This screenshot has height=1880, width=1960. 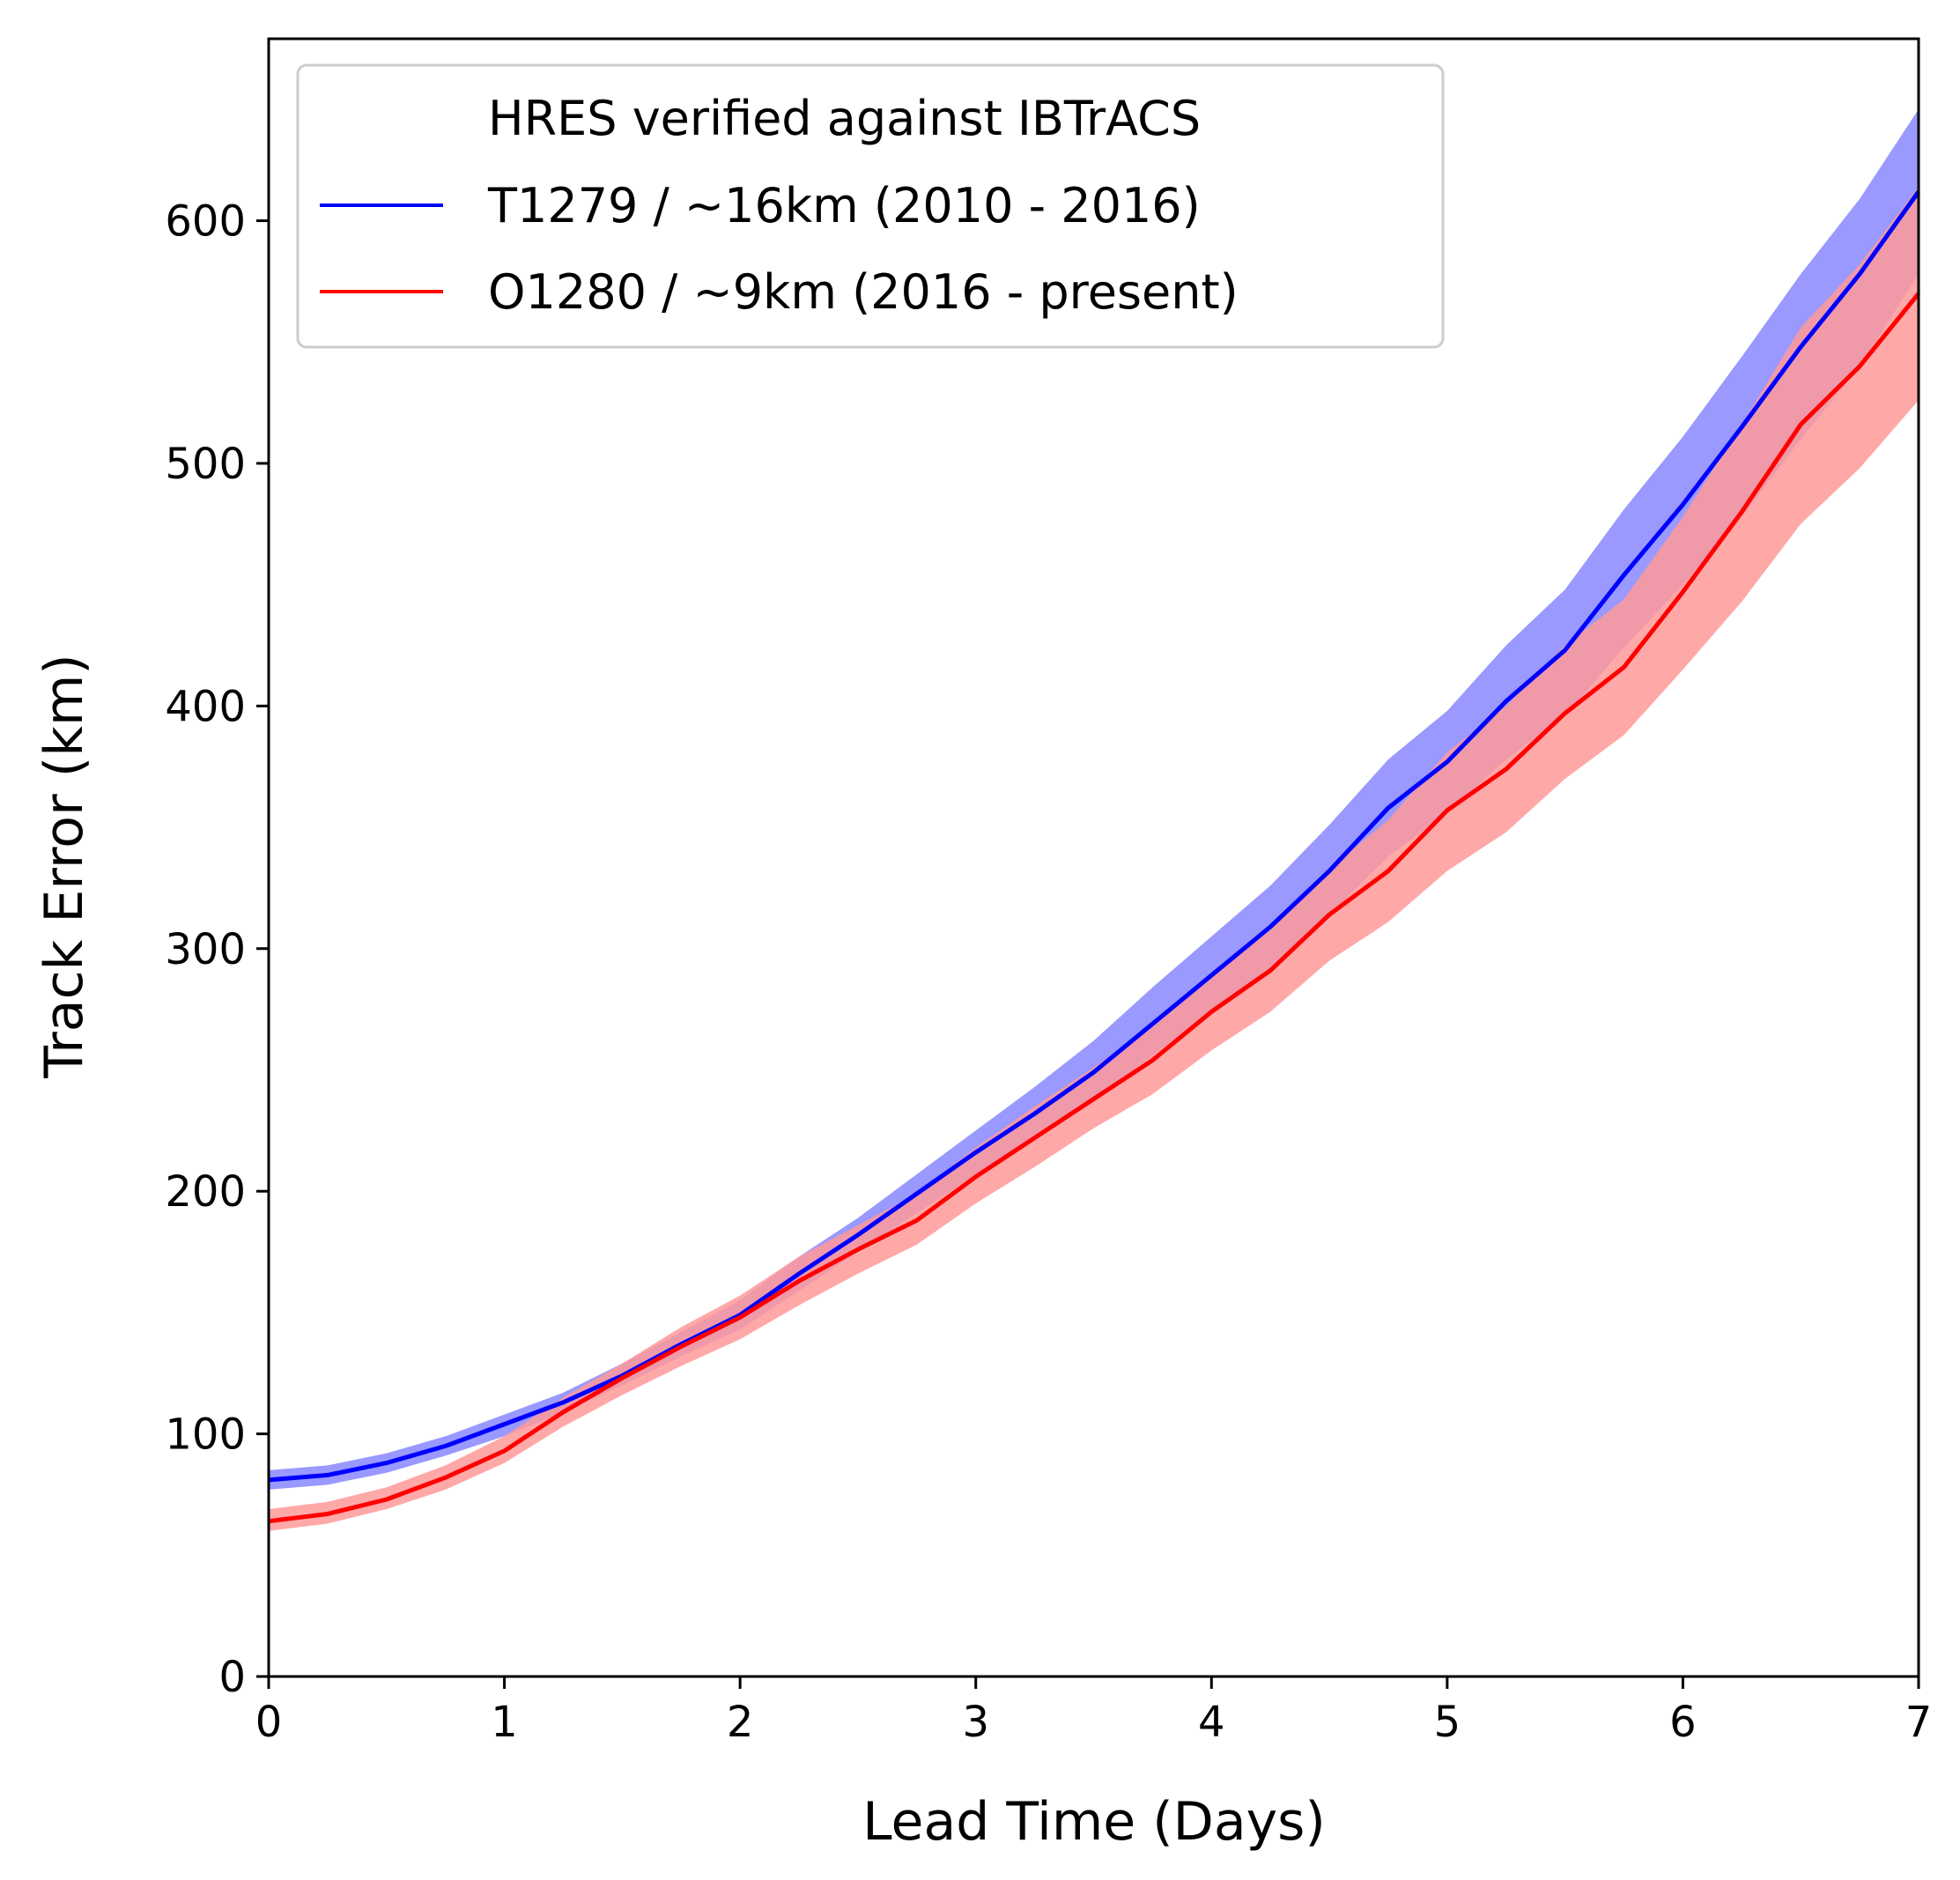 What do you see at coordinates (975, 1722) in the screenshot?
I see `x-tick-label: 3` at bounding box center [975, 1722].